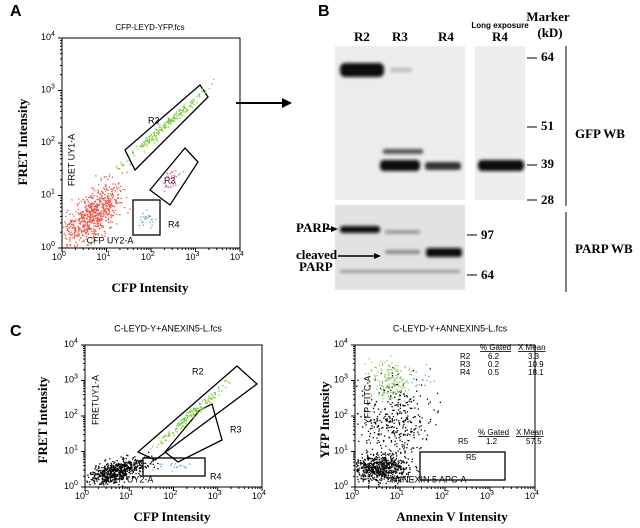 Image resolution: width=640 pixels, height=528 pixels. What do you see at coordinates (548, 199) in the screenshot?
I see `marker-label: 28` at bounding box center [548, 199].